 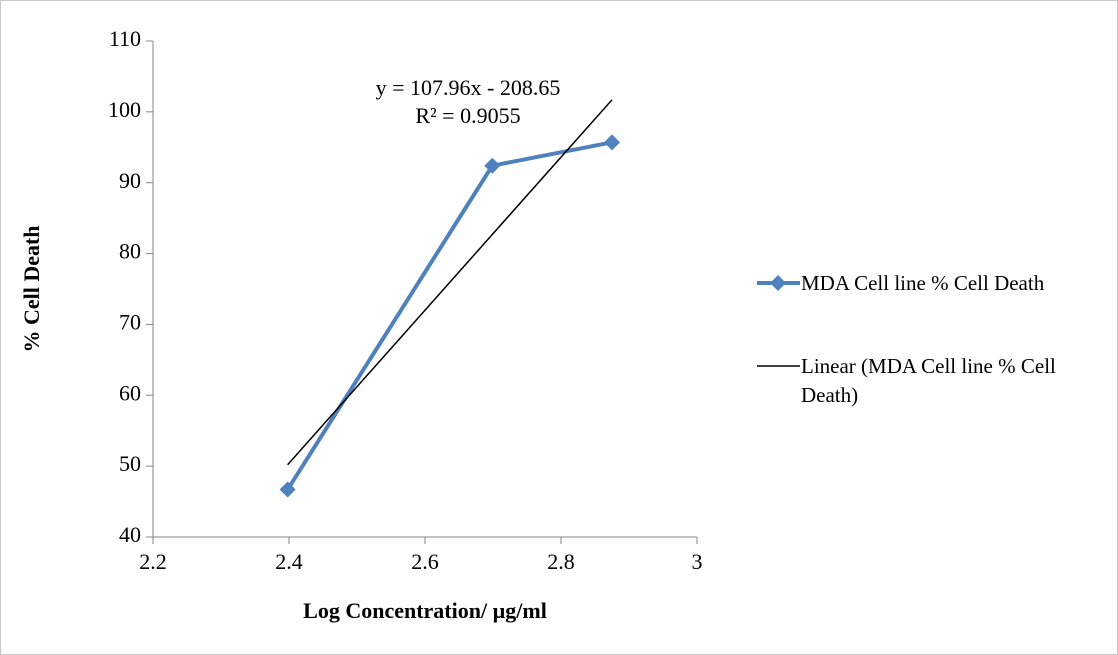 I want to click on y-tick-label: 110, so click(x=125, y=38).